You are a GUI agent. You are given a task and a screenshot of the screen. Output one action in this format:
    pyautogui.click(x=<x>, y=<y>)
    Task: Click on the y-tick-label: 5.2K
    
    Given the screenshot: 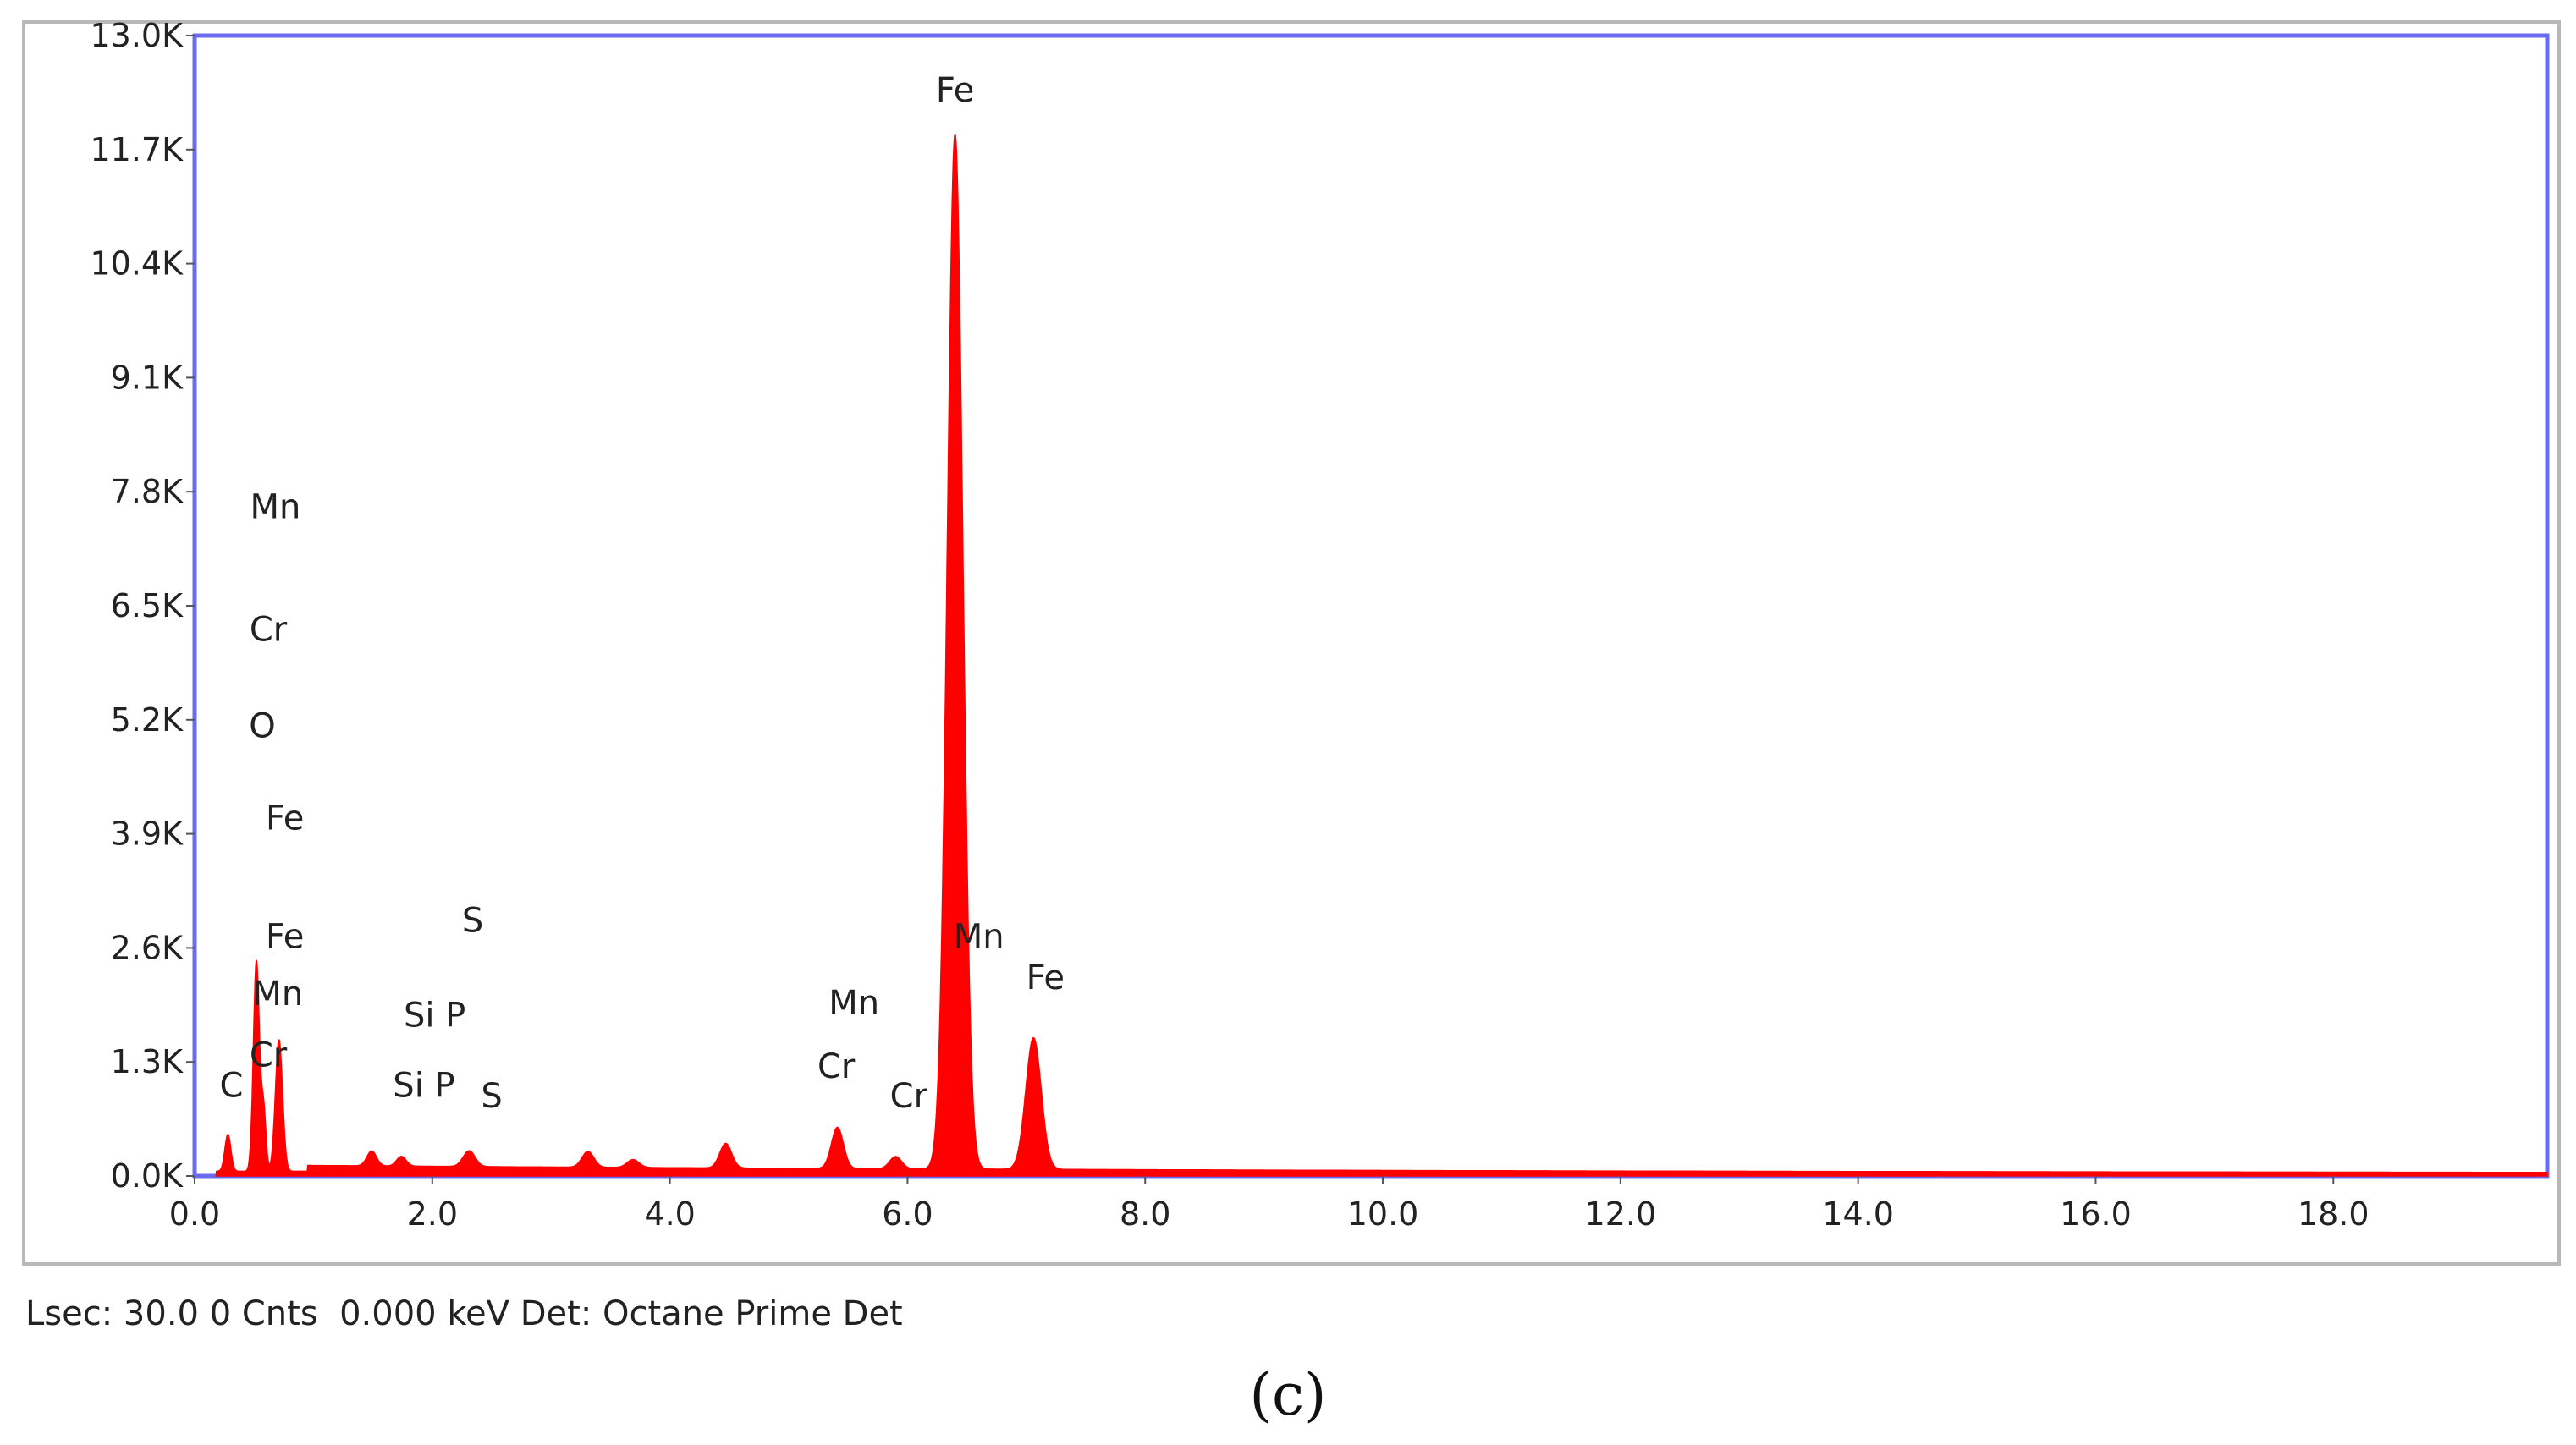 What is the action you would take?
    pyautogui.click(x=147, y=720)
    